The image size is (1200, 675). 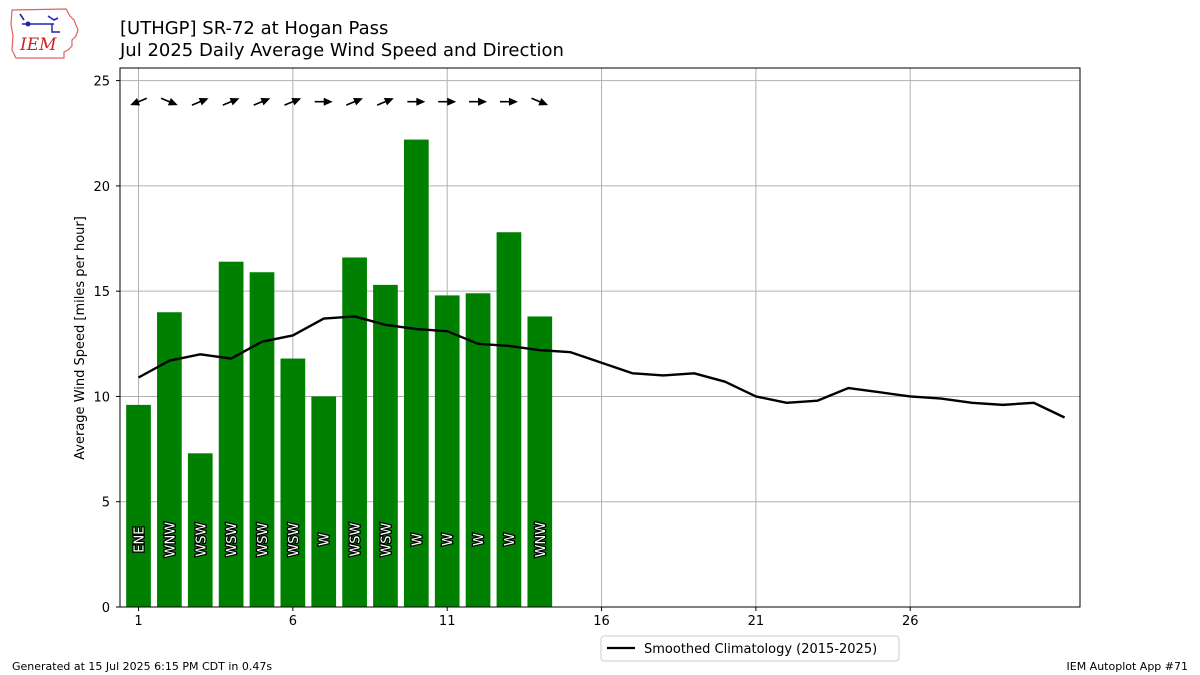 What do you see at coordinates (263, 540) in the screenshot?
I see `direction-label-day-5: WSW` at bounding box center [263, 540].